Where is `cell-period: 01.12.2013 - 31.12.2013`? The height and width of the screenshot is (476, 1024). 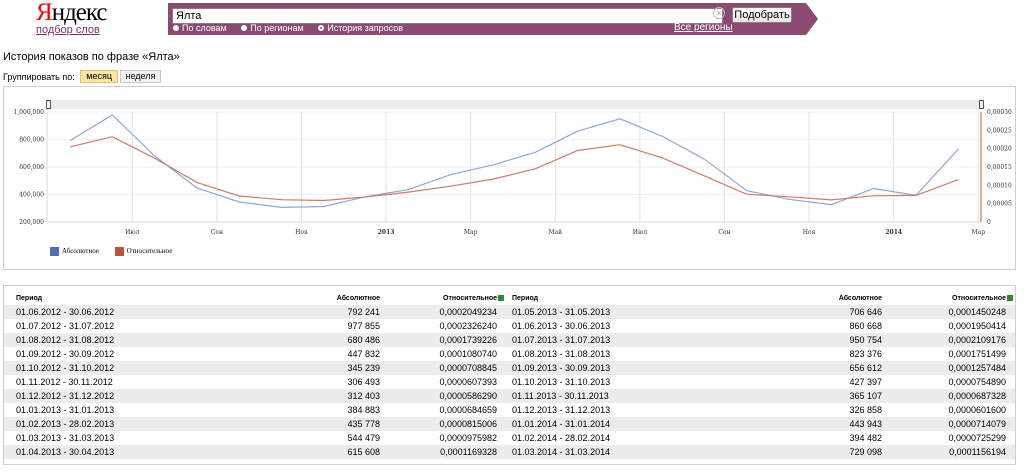 cell-period: 01.12.2013 - 31.12.2013 is located at coordinates (561, 410).